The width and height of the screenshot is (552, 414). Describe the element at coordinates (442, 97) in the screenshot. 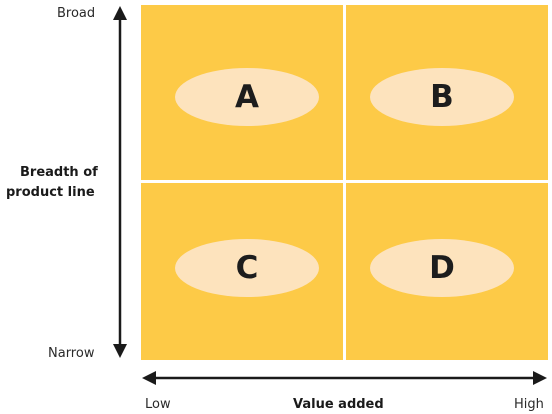

I see `quadrant-b-ellipse: B` at that location.